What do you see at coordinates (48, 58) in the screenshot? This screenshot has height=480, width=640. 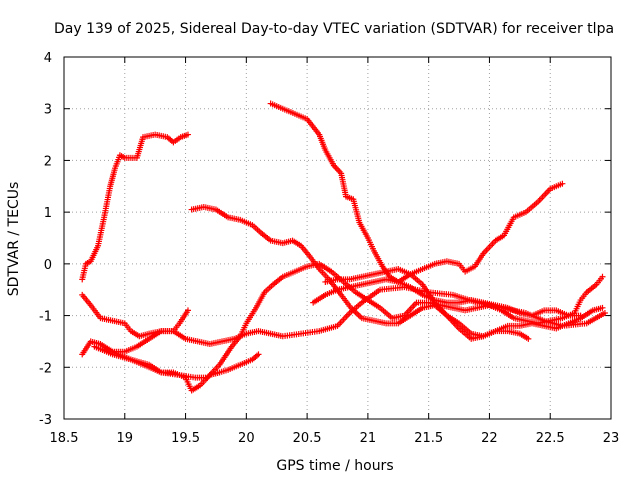 I see `y-tick-label: 4` at bounding box center [48, 58].